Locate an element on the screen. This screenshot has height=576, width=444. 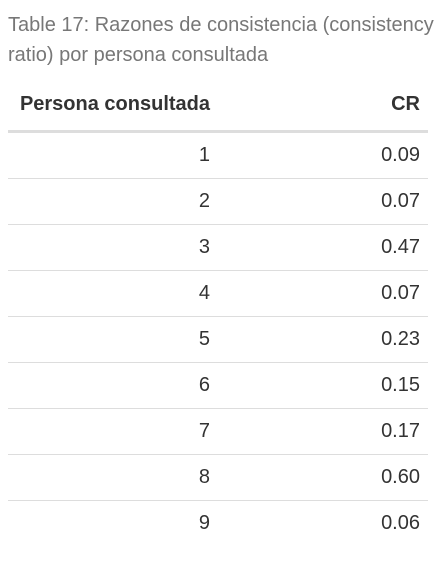
cell-persona: 7 is located at coordinates (113, 431).